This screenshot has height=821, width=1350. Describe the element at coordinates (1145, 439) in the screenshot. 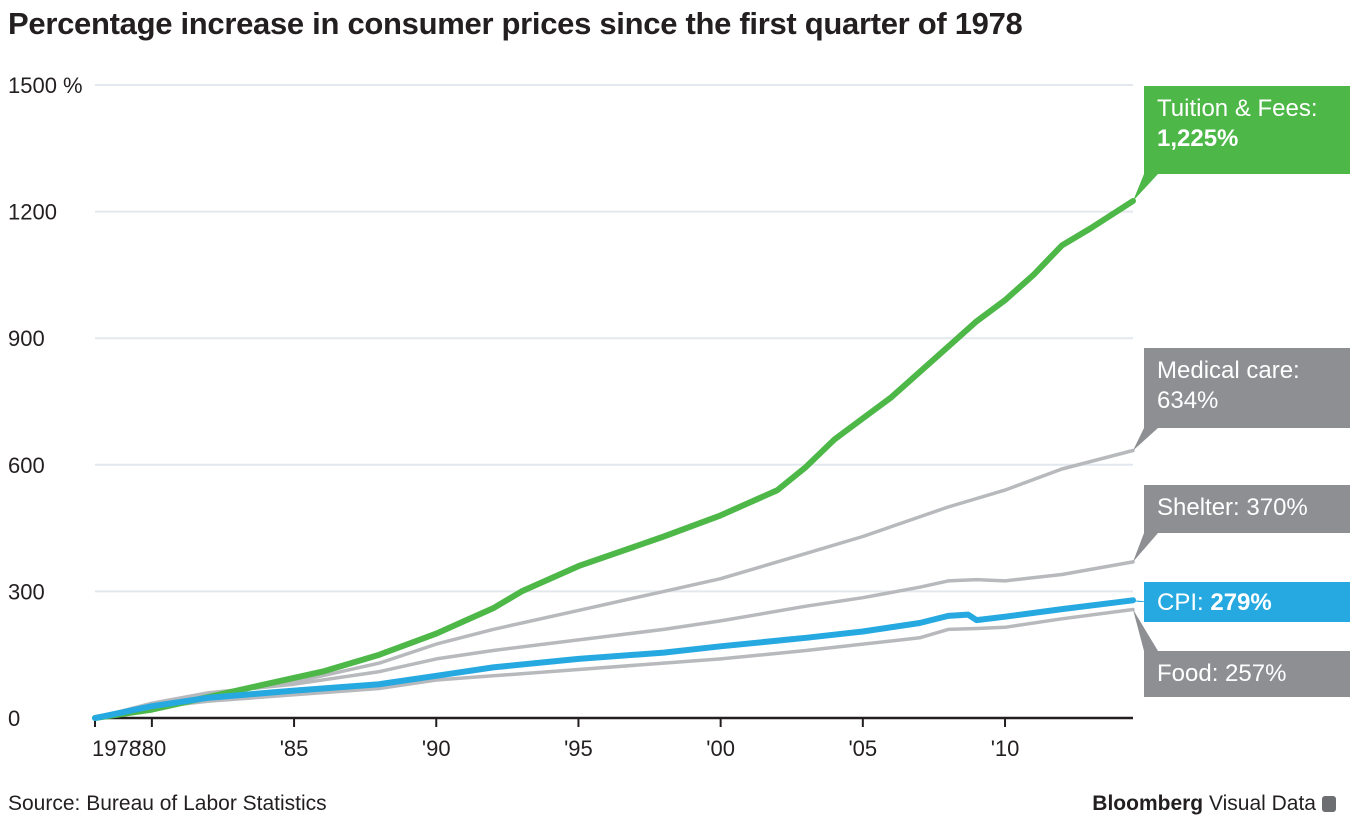

I see `callout-pointer-medical-care` at that location.